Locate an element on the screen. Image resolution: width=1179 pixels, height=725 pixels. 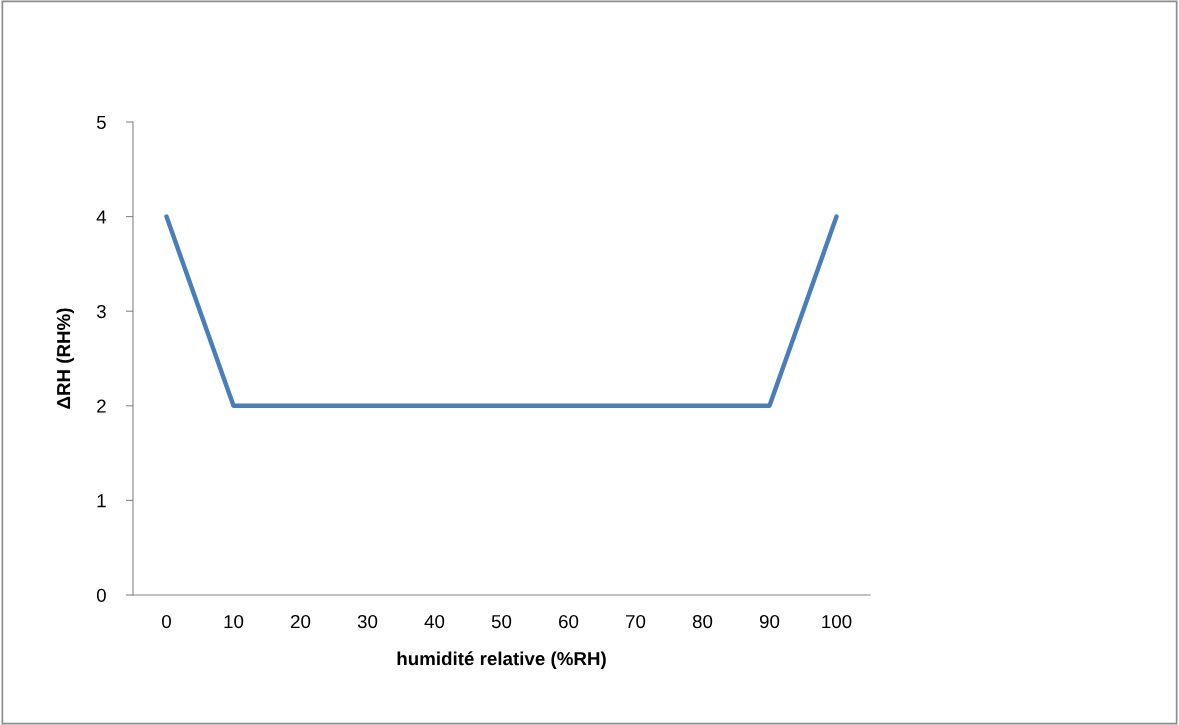
y-tick-label: 0 is located at coordinates (101, 595).